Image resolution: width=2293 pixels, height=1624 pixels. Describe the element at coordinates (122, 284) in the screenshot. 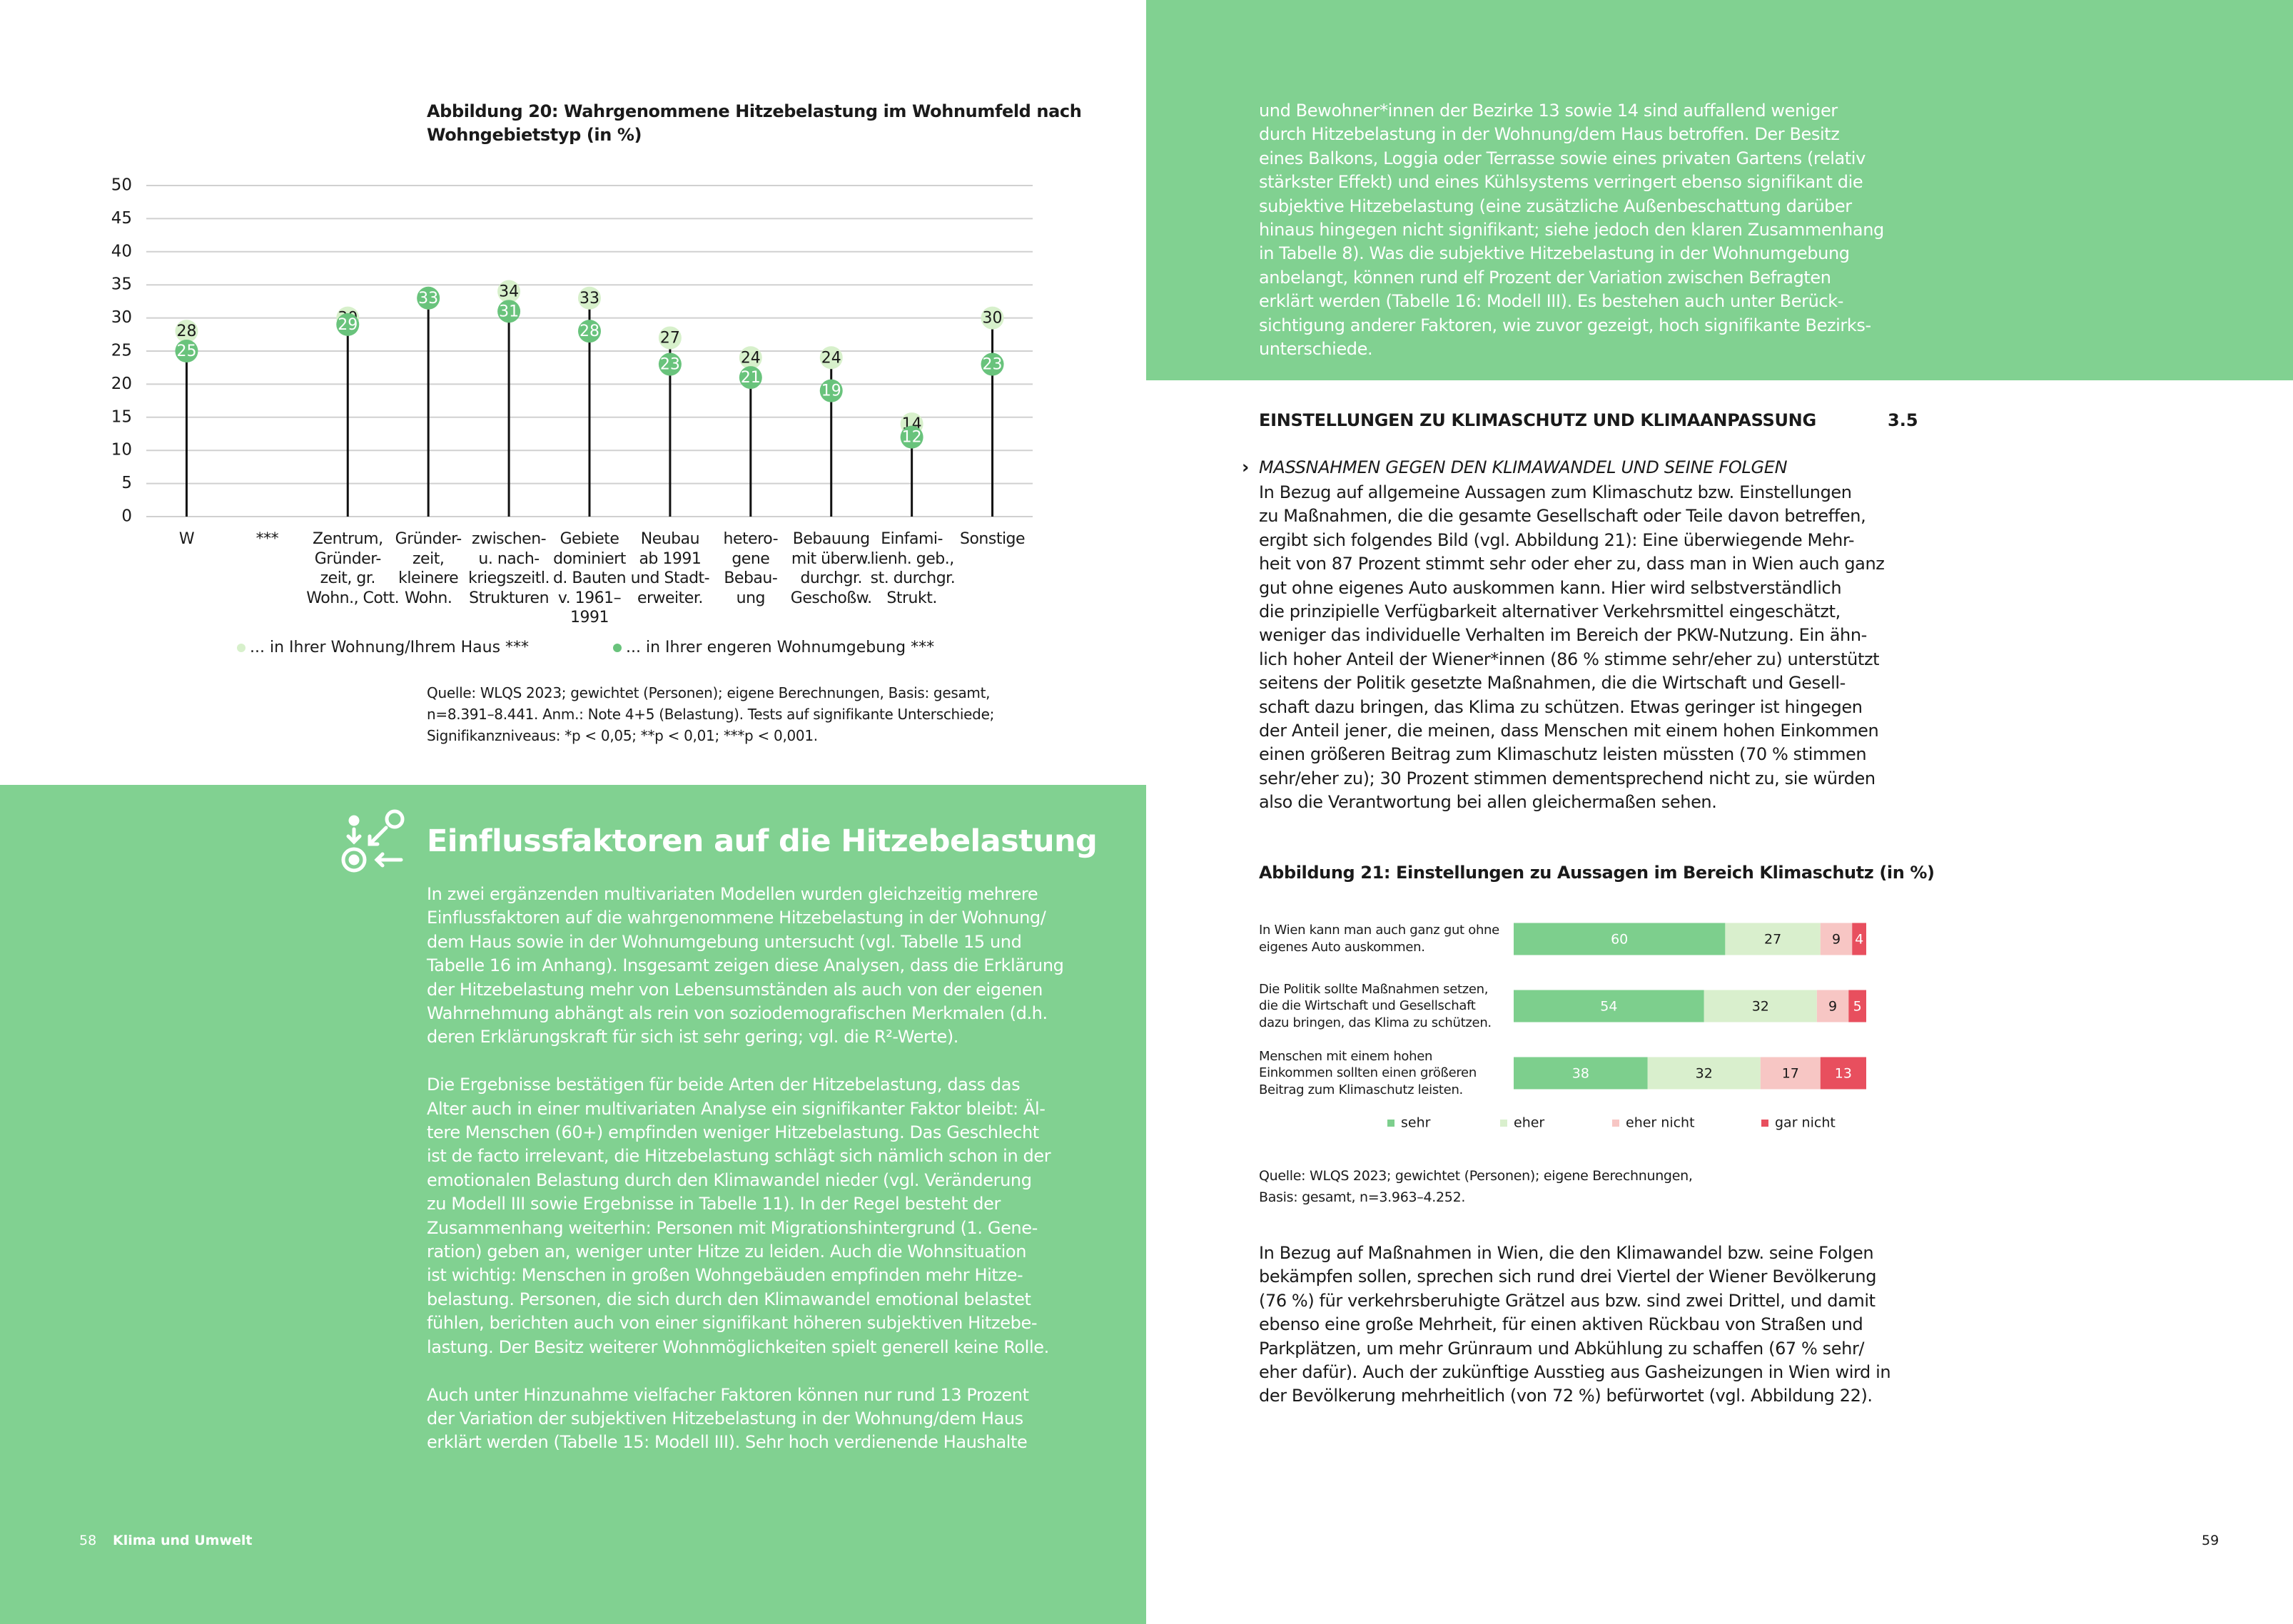

I see `y-tick-label: 35` at that location.